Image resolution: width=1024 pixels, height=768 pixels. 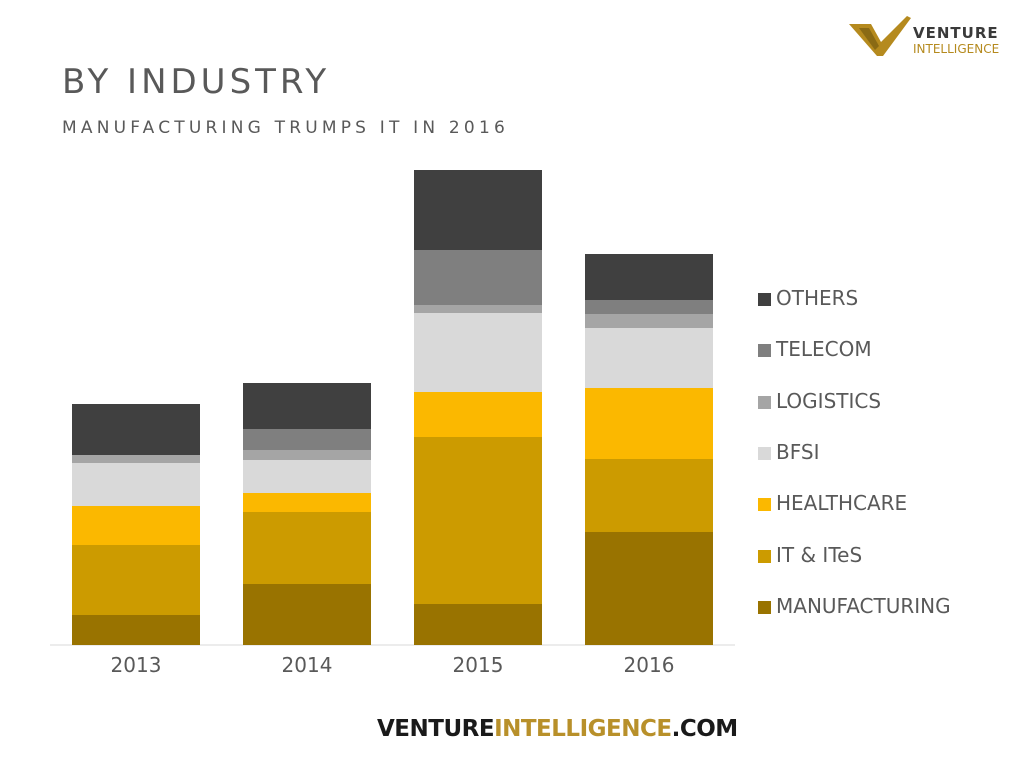 I want to click on venture-intelligence-v-logo-icon, so click(x=880, y=36).